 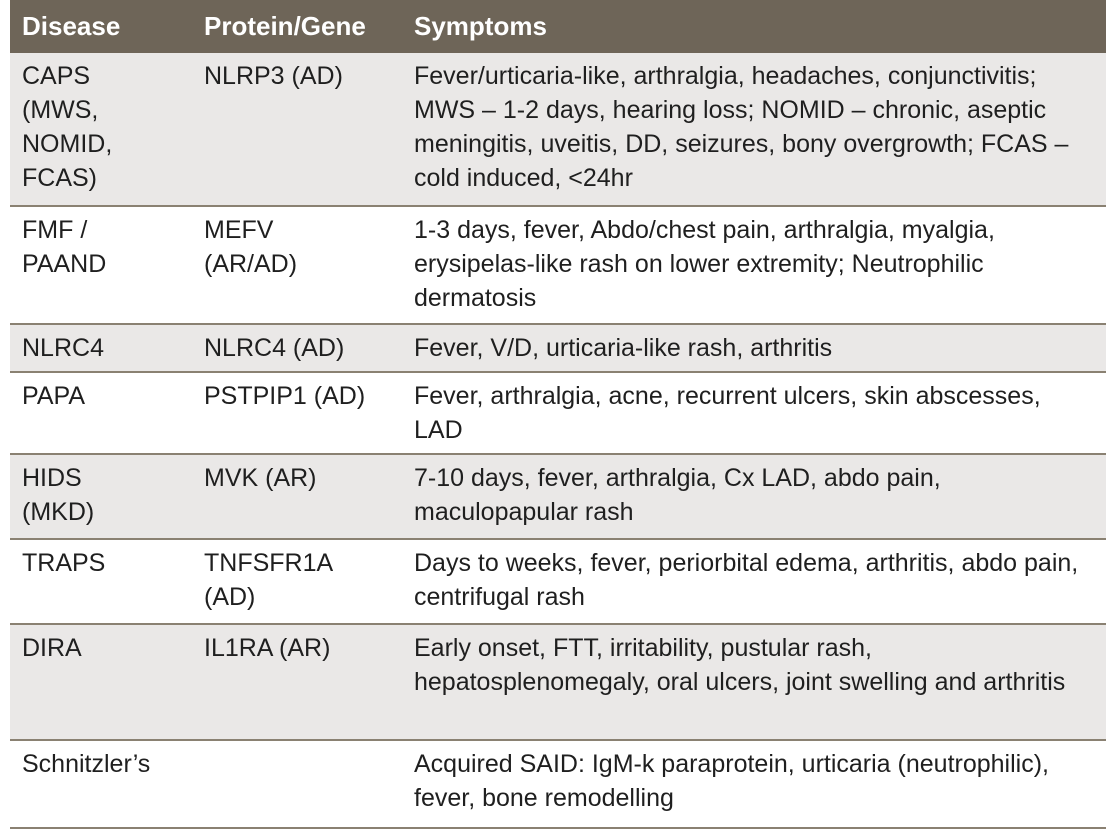 I want to click on disease-cell: TRAPS, so click(x=101, y=582).